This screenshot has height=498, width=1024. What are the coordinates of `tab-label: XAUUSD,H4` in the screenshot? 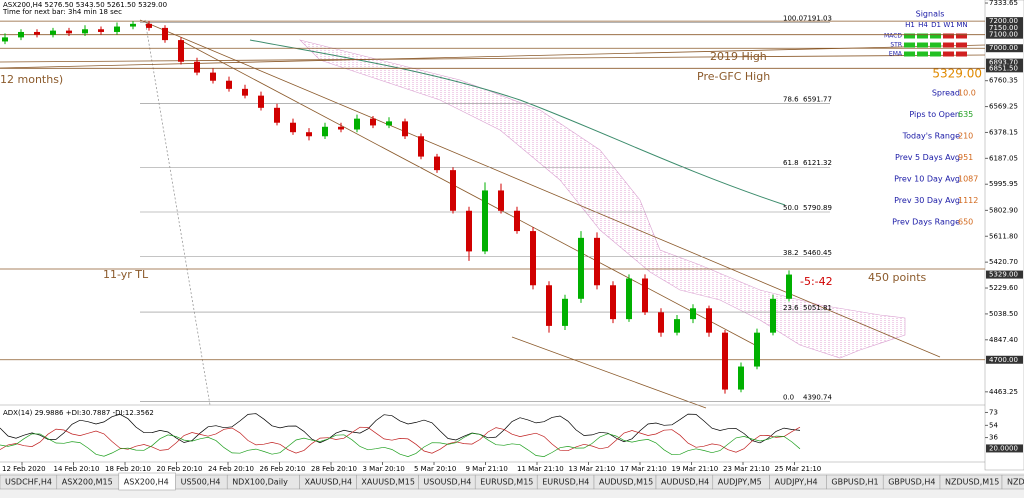 It's located at (329, 482).